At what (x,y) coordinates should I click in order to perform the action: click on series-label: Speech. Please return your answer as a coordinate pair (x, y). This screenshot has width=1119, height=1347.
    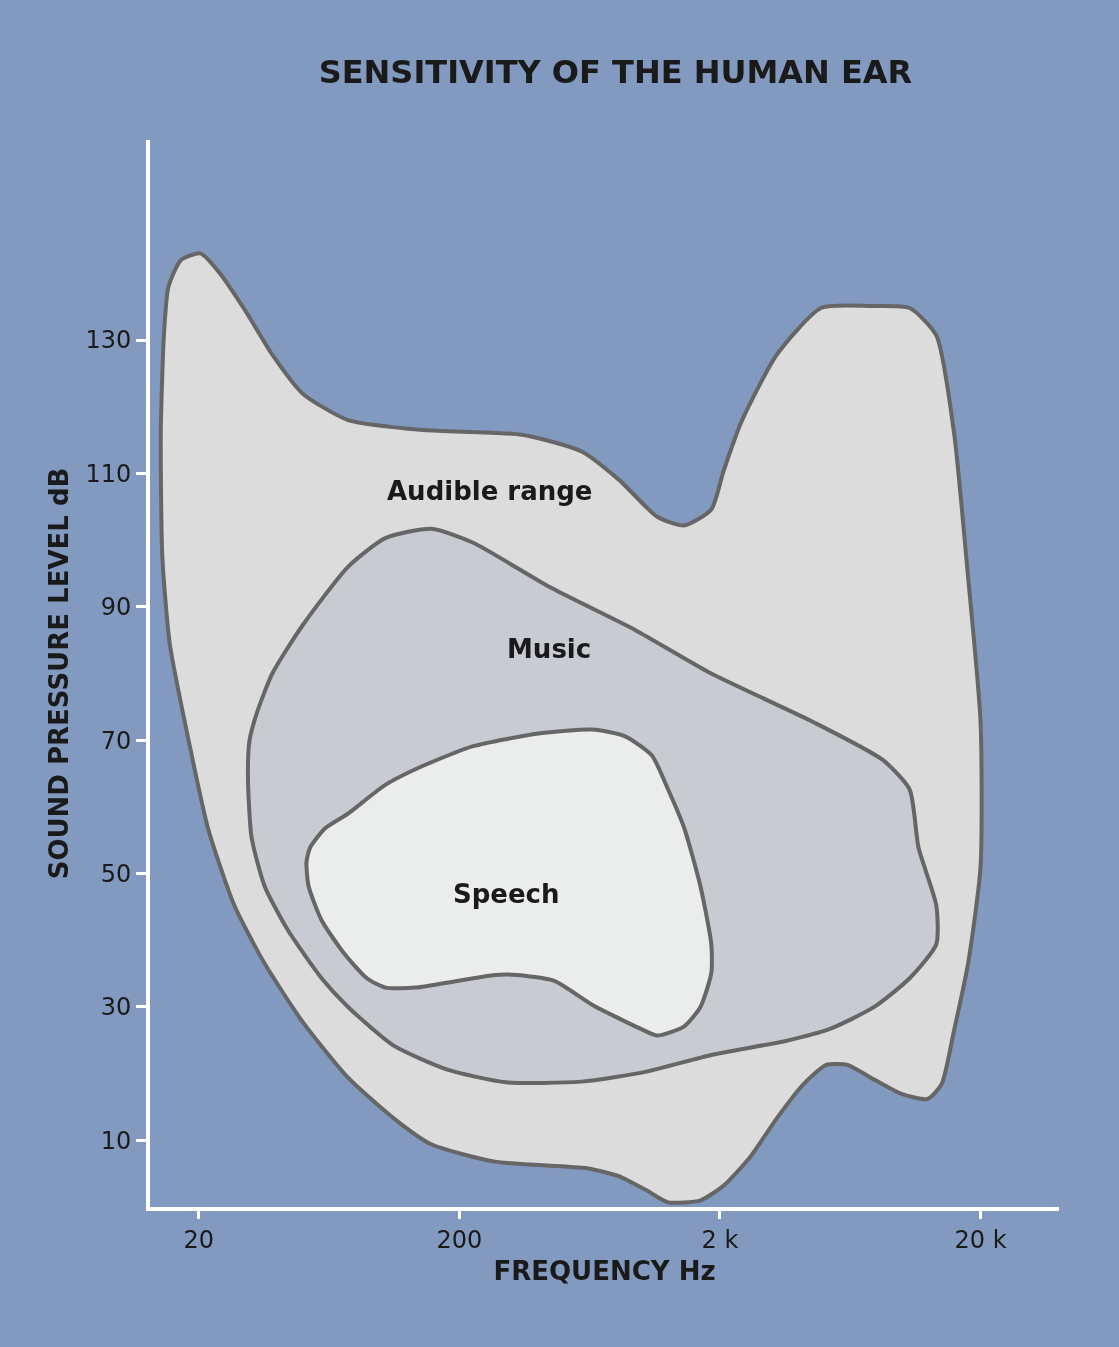
    Looking at the image, I should click on (506, 894).